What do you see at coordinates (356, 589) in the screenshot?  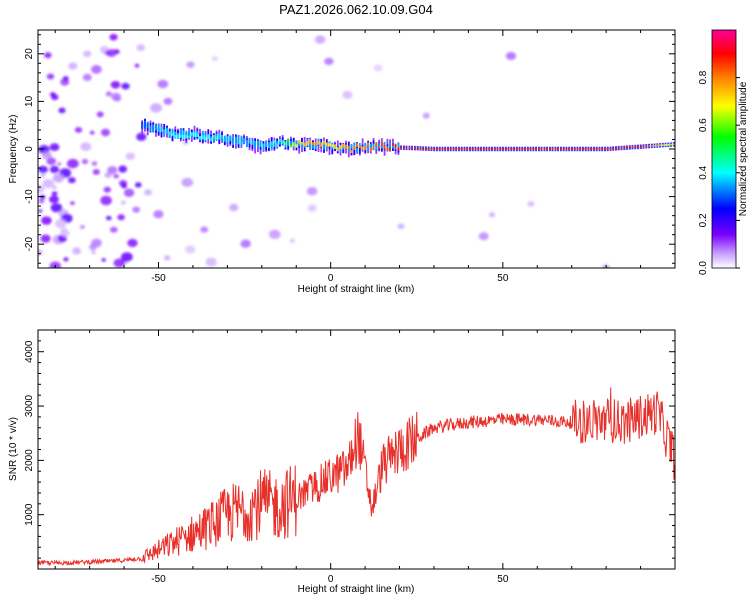 I see `snr-xlabel: Height of straight line (km)` at bounding box center [356, 589].